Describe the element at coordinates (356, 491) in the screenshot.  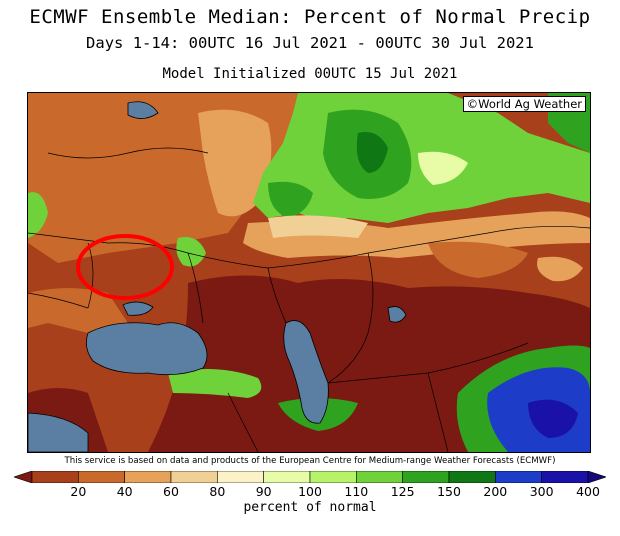
I see `legend-tick-label: 110` at that location.